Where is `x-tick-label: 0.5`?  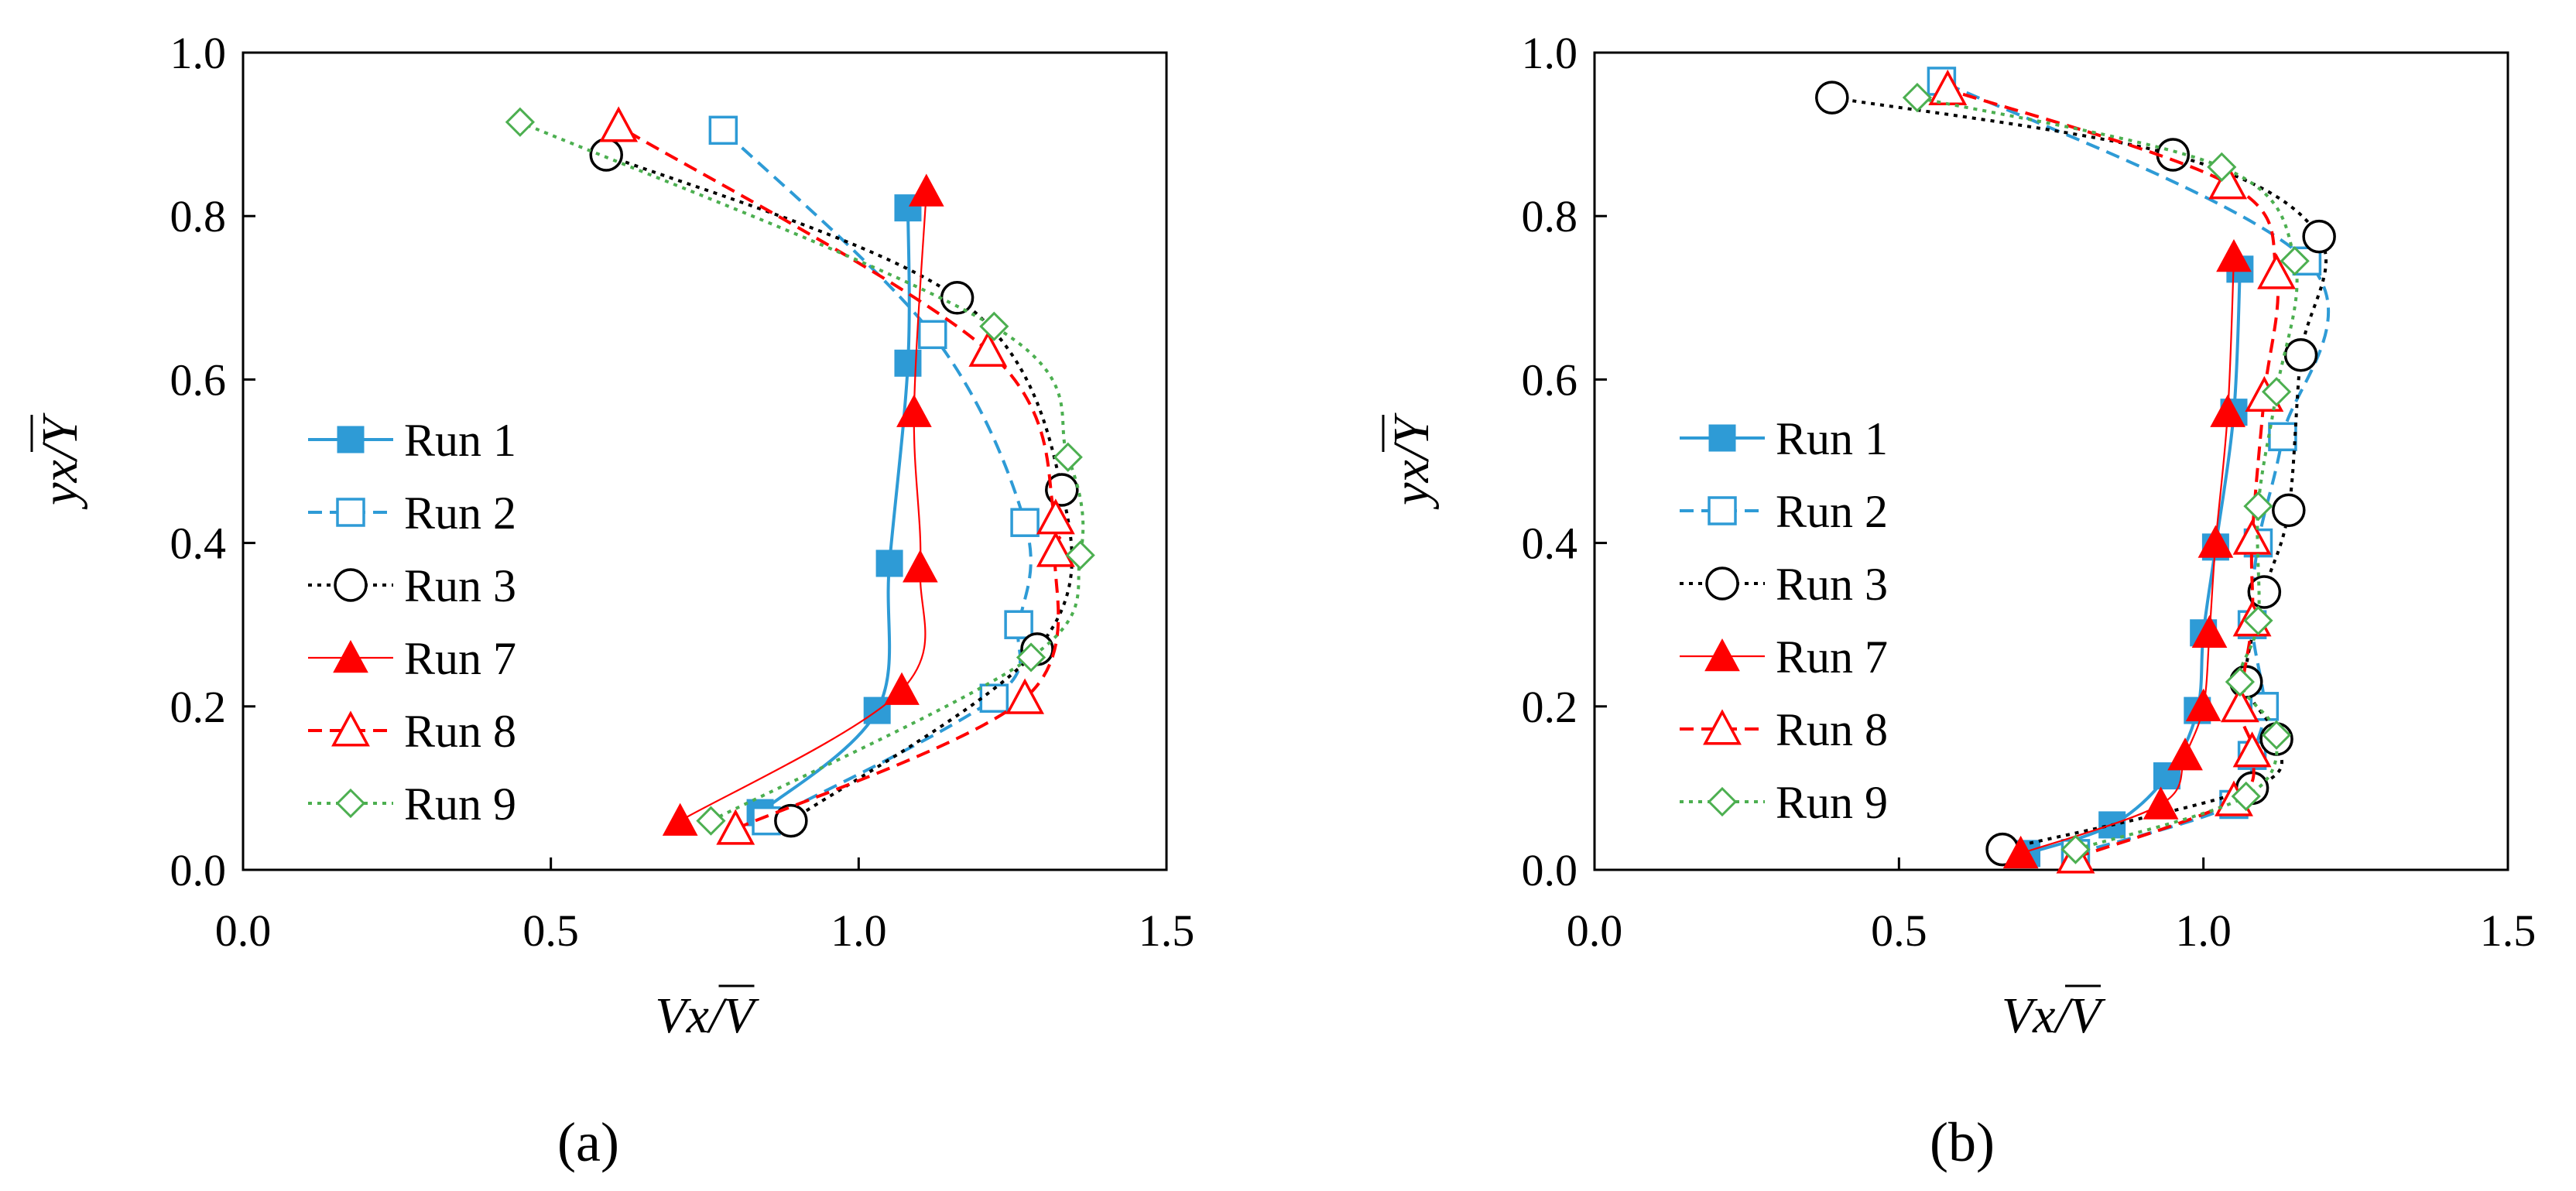
x-tick-label: 0.5 is located at coordinates (550, 931).